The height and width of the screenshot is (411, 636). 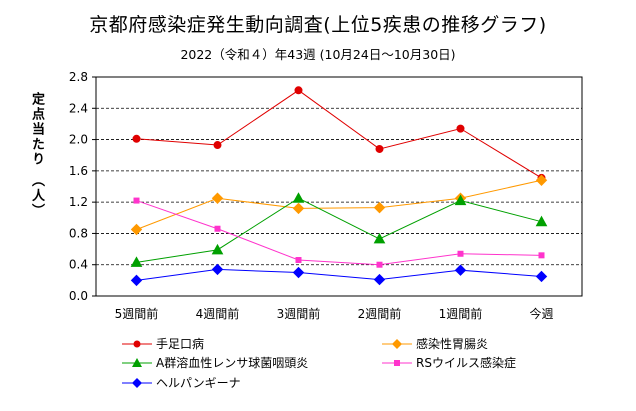 What do you see at coordinates (461, 313) in the screenshot?
I see `x-tick-label: 1週間前` at bounding box center [461, 313].